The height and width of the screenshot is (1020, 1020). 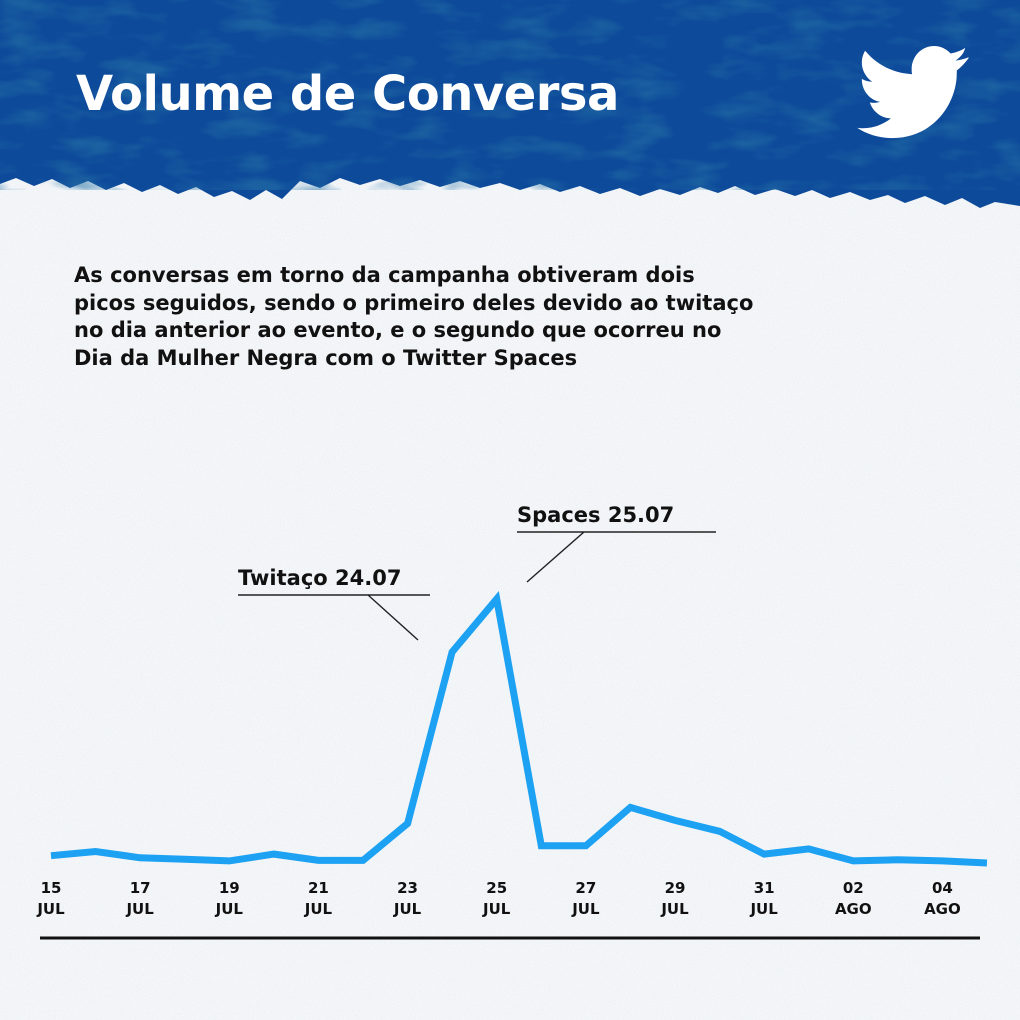 I want to click on x-tick-label: 27 JUL, so click(x=585, y=898).